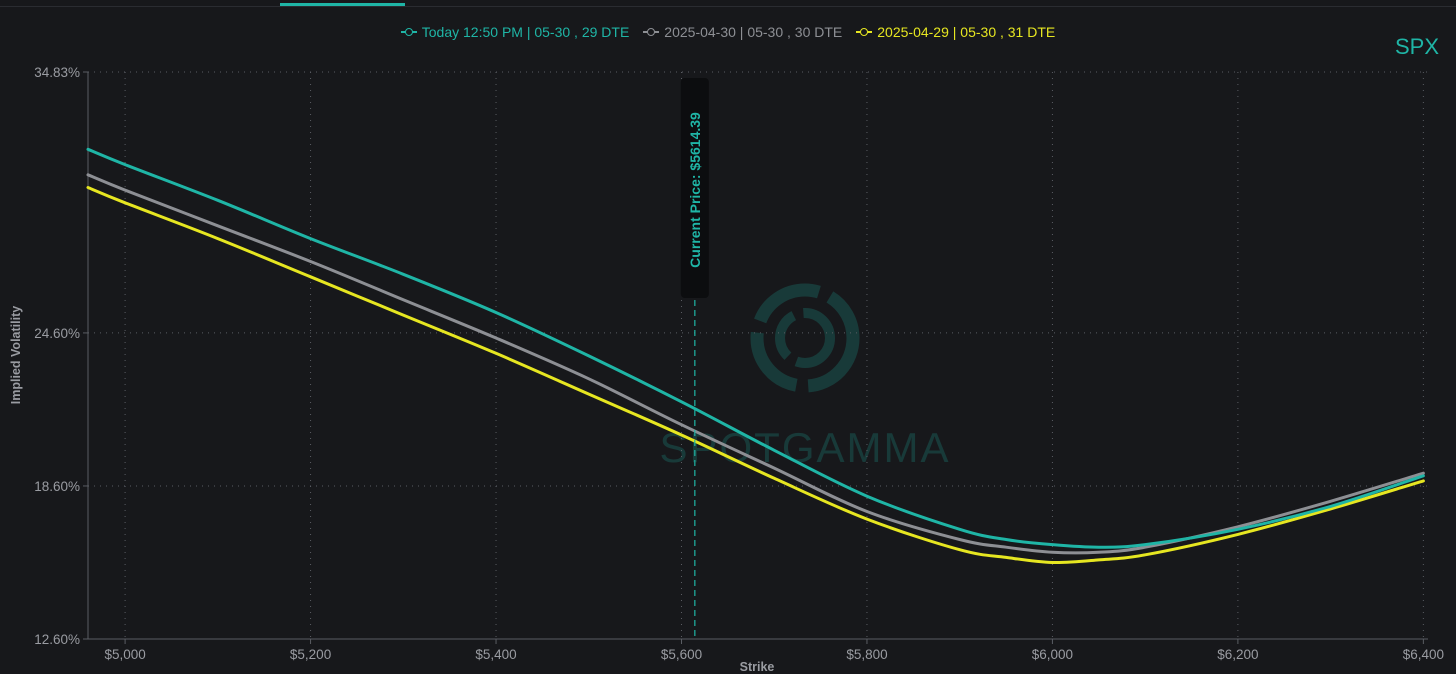 The height and width of the screenshot is (674, 1456). Describe the element at coordinates (805, 338) in the screenshot. I see `spotgamma-logo-icon` at that location.